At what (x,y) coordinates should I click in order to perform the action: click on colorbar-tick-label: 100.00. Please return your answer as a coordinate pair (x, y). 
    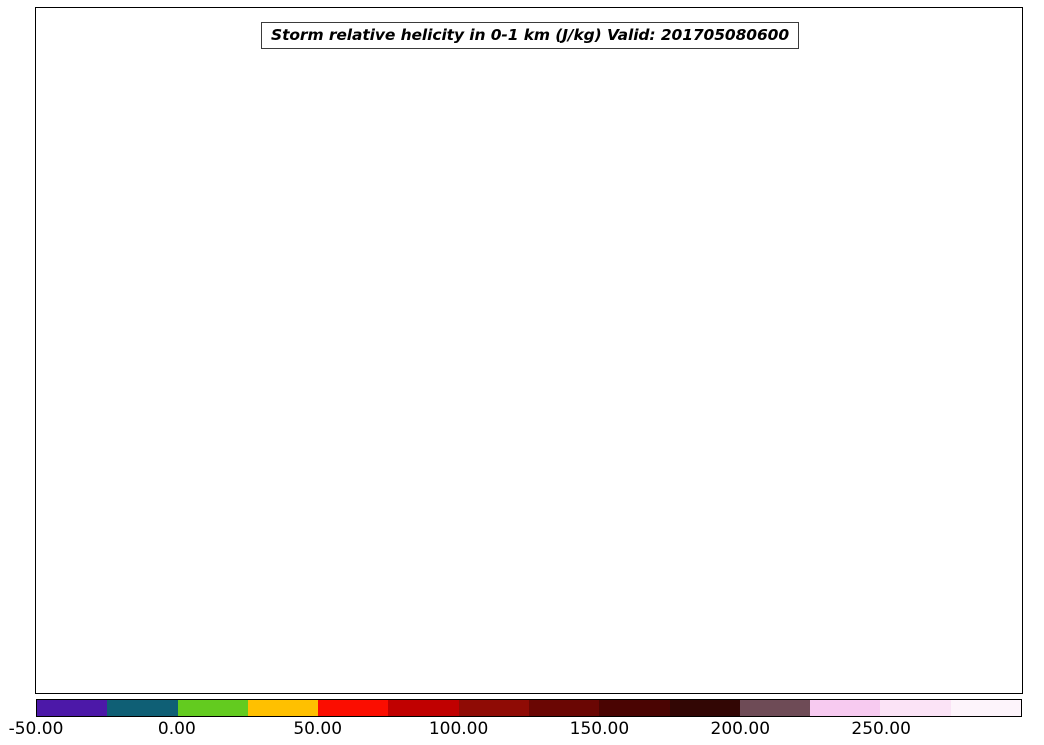
    Looking at the image, I should click on (458, 729).